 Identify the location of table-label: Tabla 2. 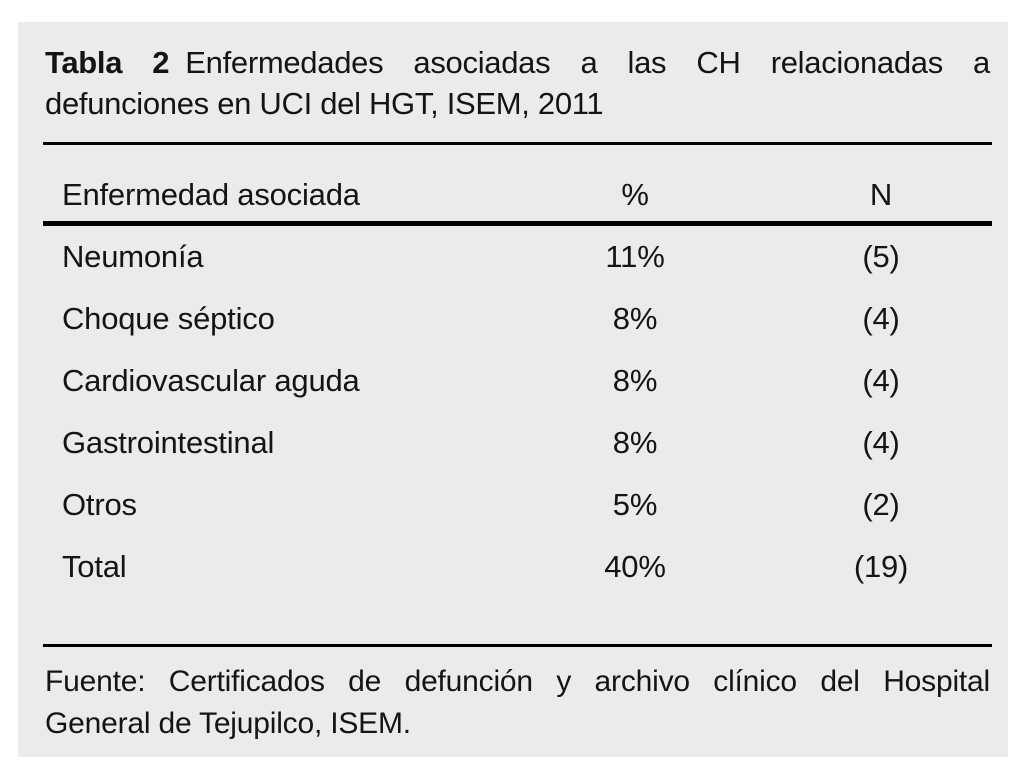
(107, 62).